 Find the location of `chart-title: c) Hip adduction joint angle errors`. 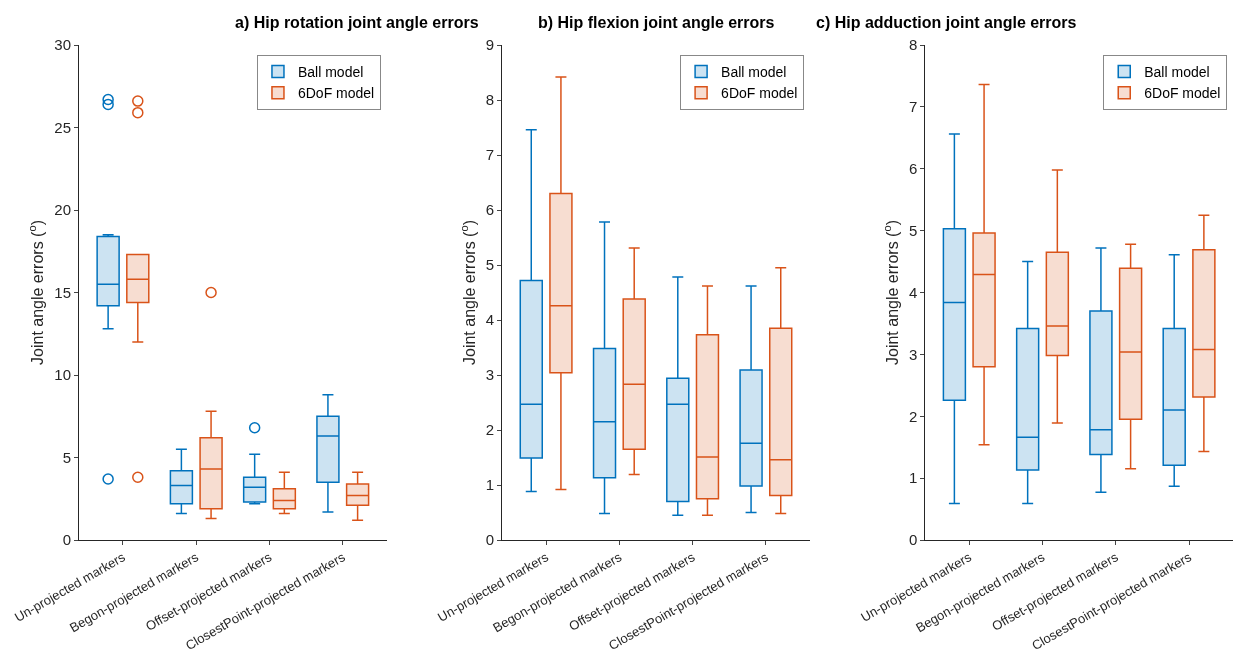

chart-title: c) Hip adduction joint angle errors is located at coordinates (946, 22).